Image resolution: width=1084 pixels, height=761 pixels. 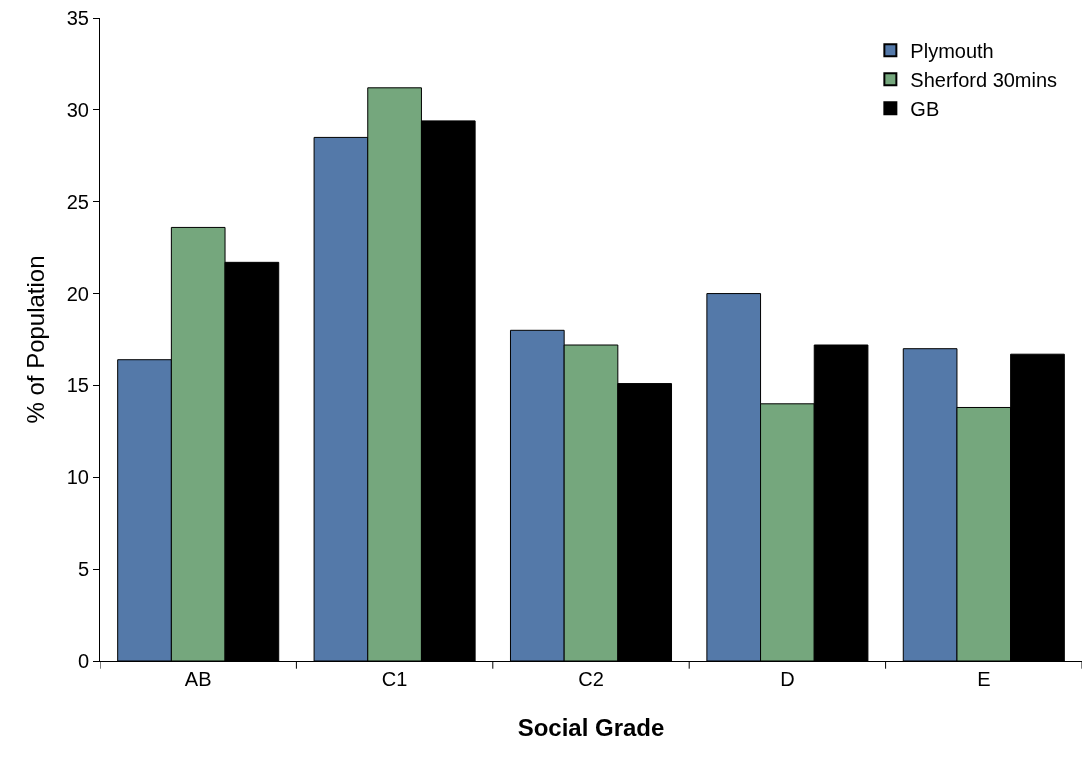 I want to click on x-tick-label: C1, so click(x=394, y=679).